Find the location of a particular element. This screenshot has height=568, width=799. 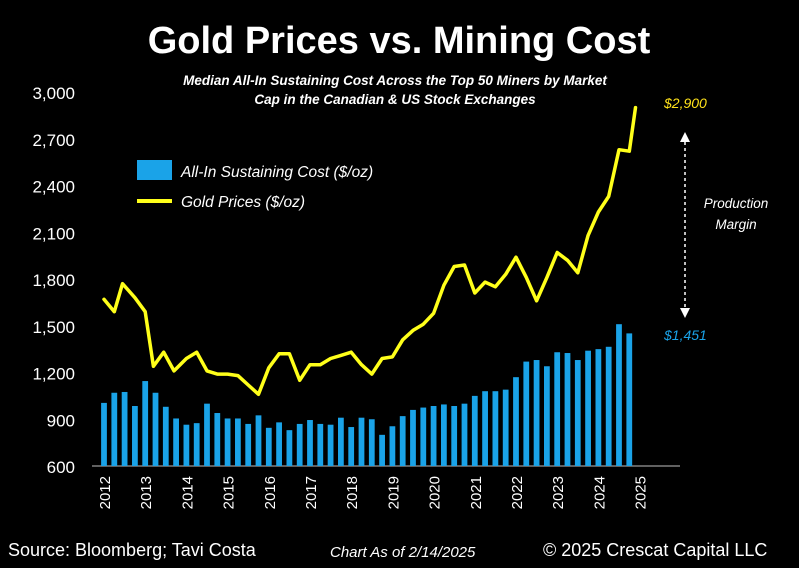

x-tick-label: 2024 is located at coordinates (599, 492).